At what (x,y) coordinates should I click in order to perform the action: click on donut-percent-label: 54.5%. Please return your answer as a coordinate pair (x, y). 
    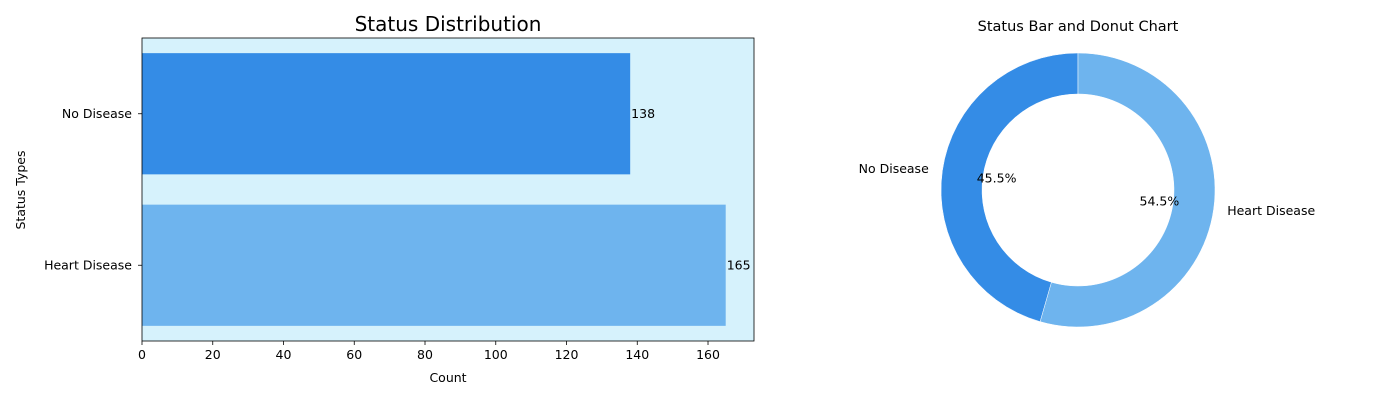
    Looking at the image, I should click on (1160, 200).